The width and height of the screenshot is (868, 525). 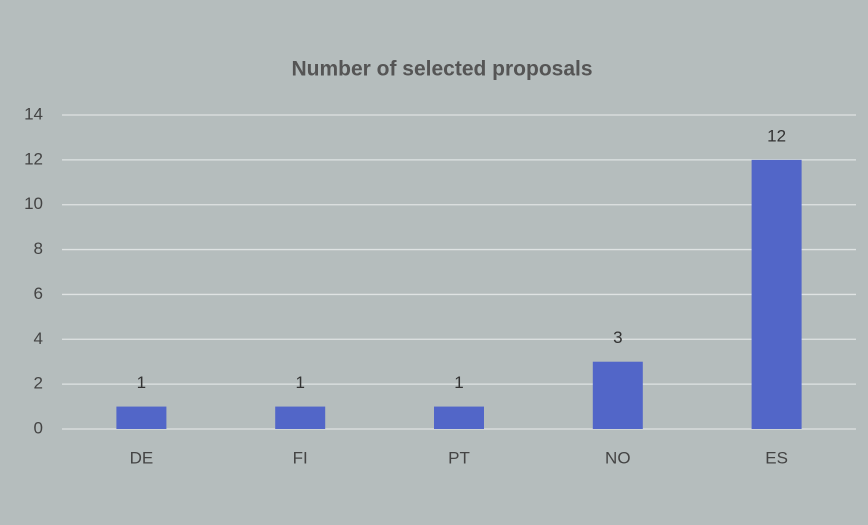 What do you see at coordinates (33, 113) in the screenshot?
I see `y-tick-label: 14` at bounding box center [33, 113].